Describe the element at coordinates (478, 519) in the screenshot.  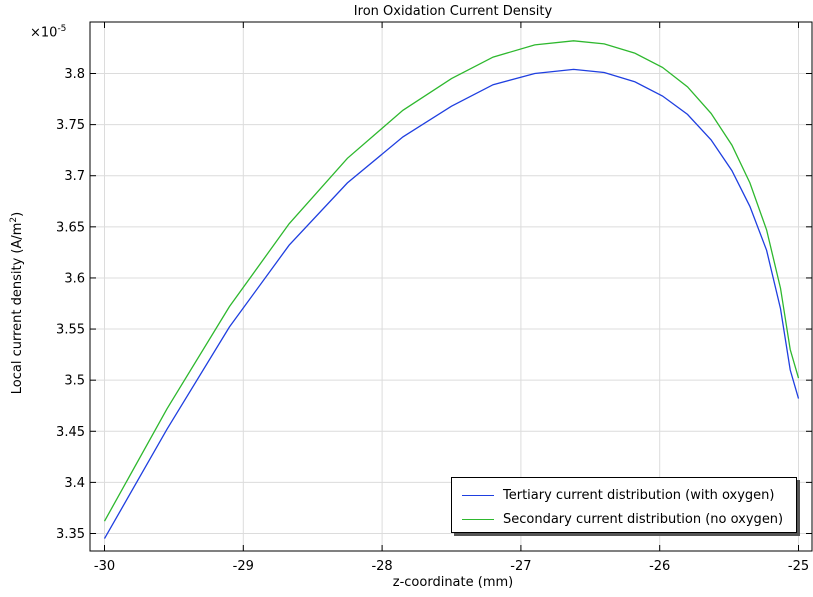
I see `legend-swatch-secondary` at that location.